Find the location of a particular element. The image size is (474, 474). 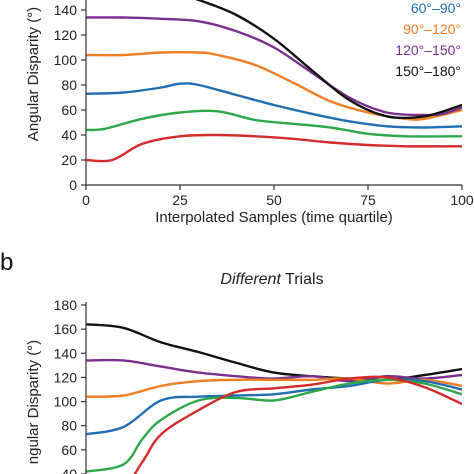

panel-a-y-tick-label: 60 is located at coordinates (69, 110).